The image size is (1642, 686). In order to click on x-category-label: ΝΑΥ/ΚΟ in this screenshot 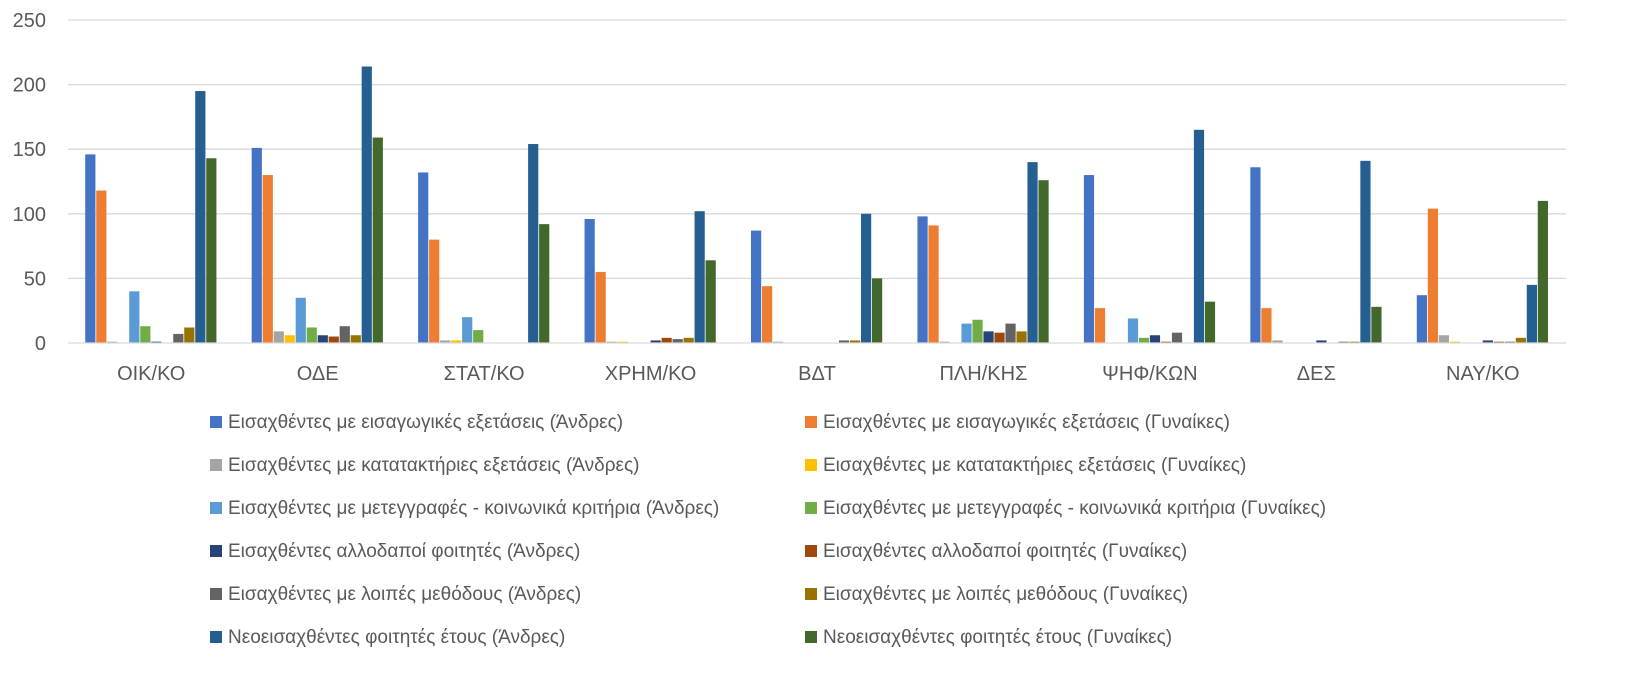, I will do `click(1482, 374)`.